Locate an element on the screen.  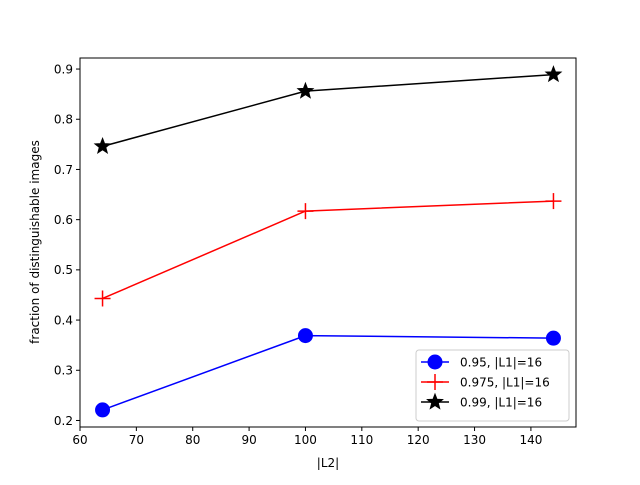
x-tick-label: 110 is located at coordinates (361, 440).